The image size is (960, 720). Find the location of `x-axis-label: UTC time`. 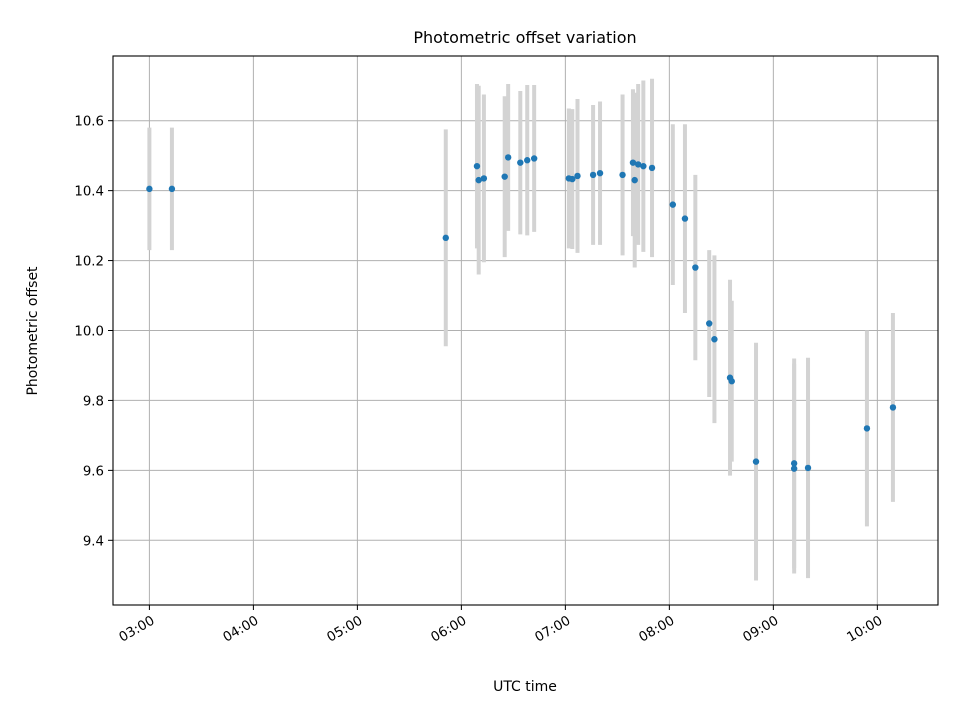

x-axis-label: UTC time is located at coordinates (525, 687).